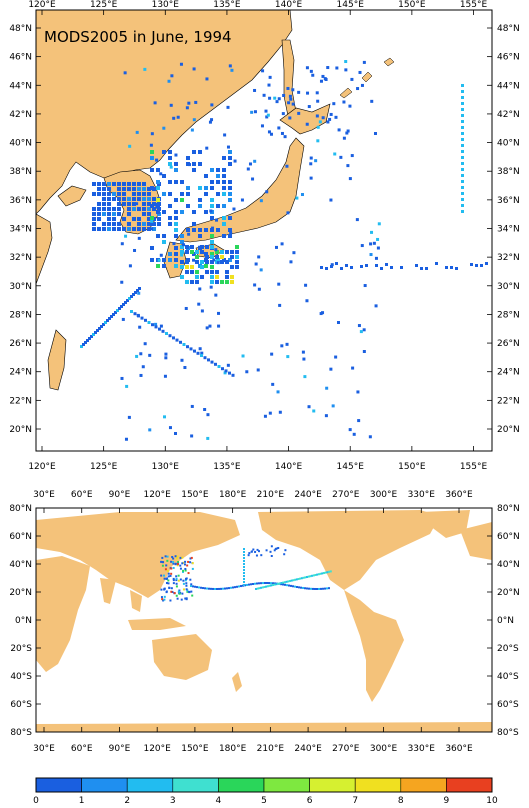 Image resolution: width=529 pixels, height=808 pixels. Describe the element at coordinates (20, 509) in the screenshot. I see `lat-tick-label: 80°N` at that location.